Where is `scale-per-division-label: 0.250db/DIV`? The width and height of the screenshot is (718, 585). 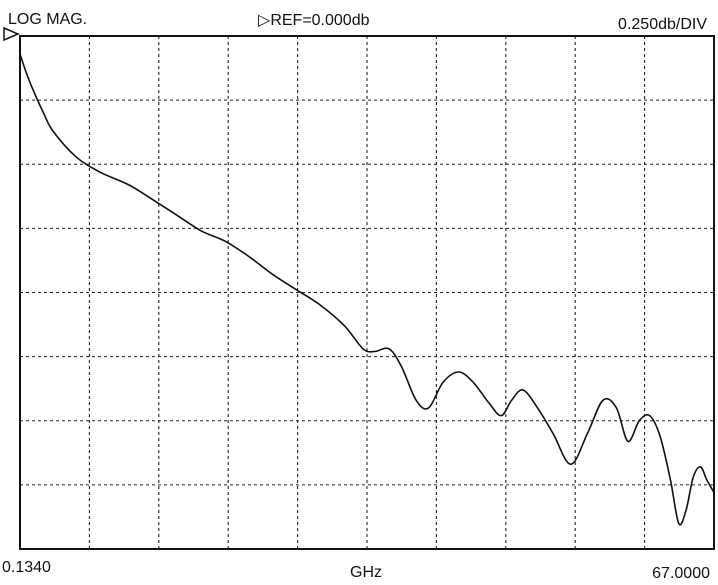
scale-per-division-label: 0.250db/DIV is located at coordinates (662, 24).